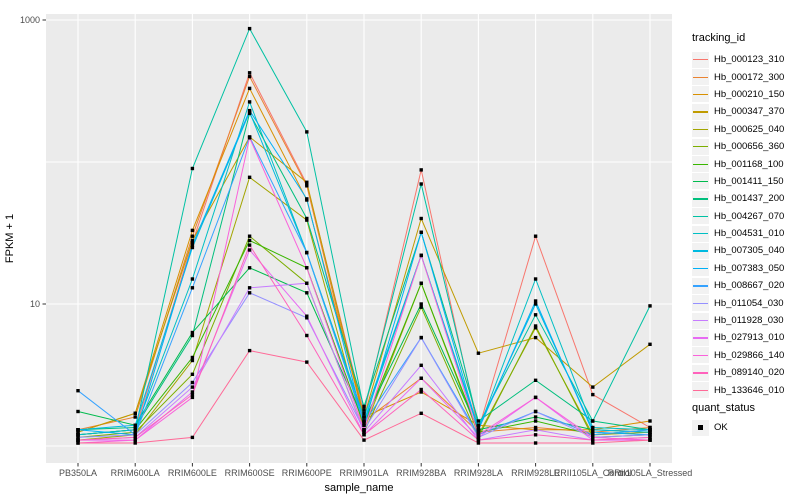 This screenshot has width=800, height=500. I want to click on legend-item-label: Hb_011054_030, so click(749, 303).